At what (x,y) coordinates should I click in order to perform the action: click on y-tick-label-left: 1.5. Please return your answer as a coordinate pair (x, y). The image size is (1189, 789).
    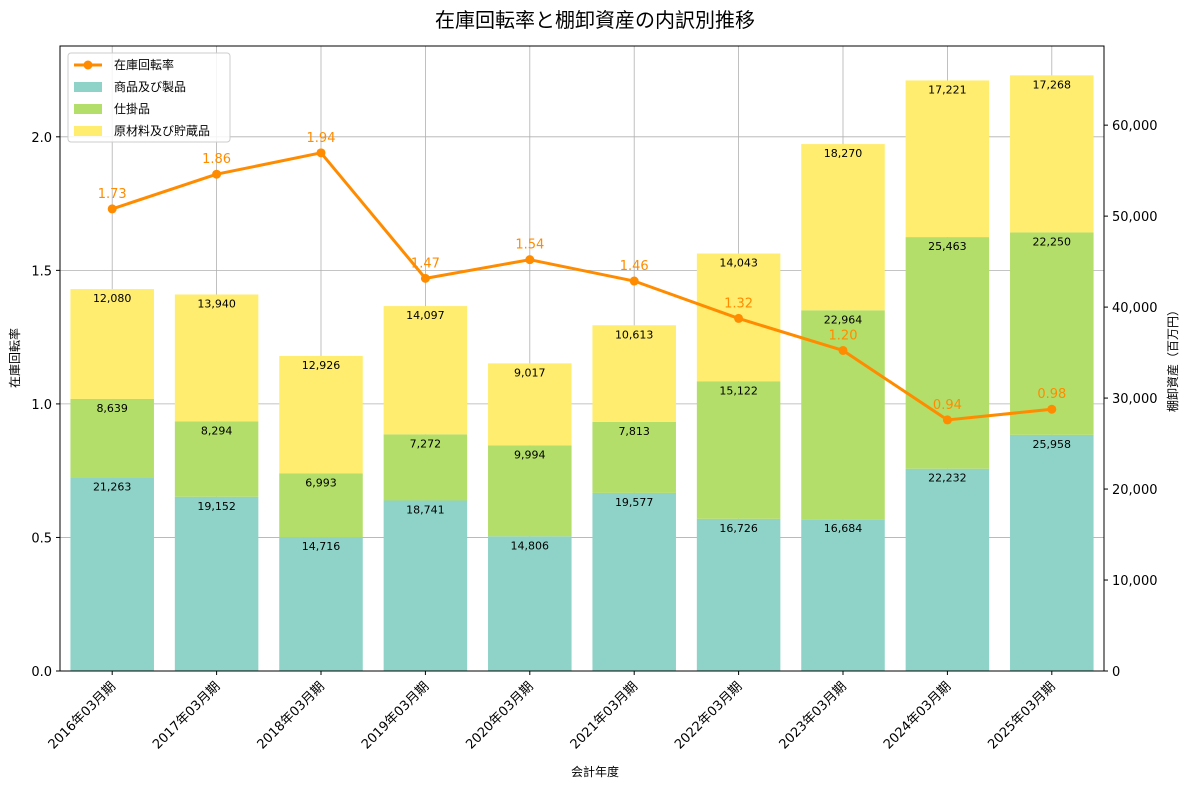
    Looking at the image, I should click on (41, 271).